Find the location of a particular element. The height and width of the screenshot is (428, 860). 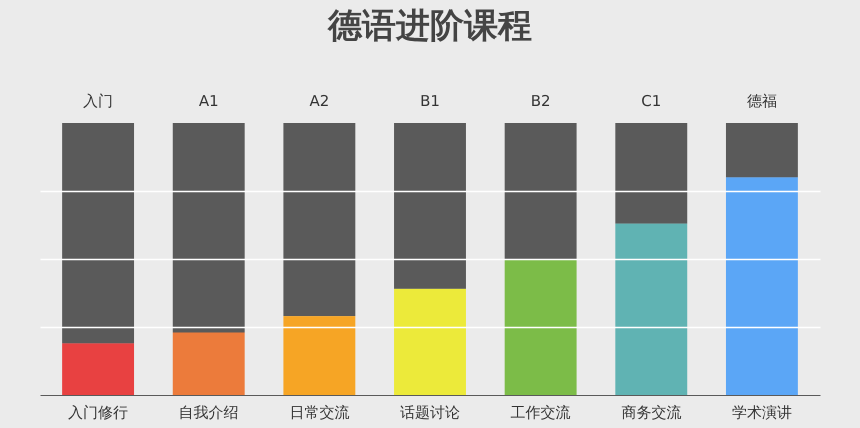

text: B1 is located at coordinates (430, 101).